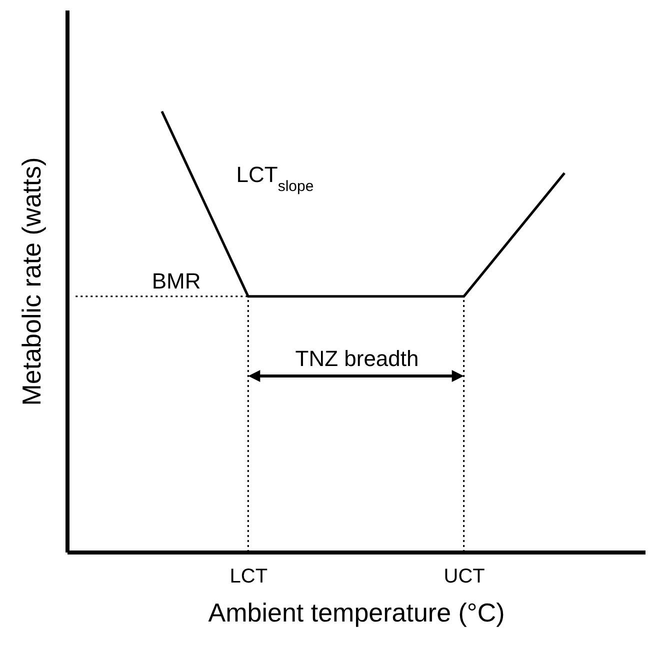 The image size is (665, 649). What do you see at coordinates (464, 577) in the screenshot?
I see `x-tick-label: UCT` at bounding box center [464, 577].